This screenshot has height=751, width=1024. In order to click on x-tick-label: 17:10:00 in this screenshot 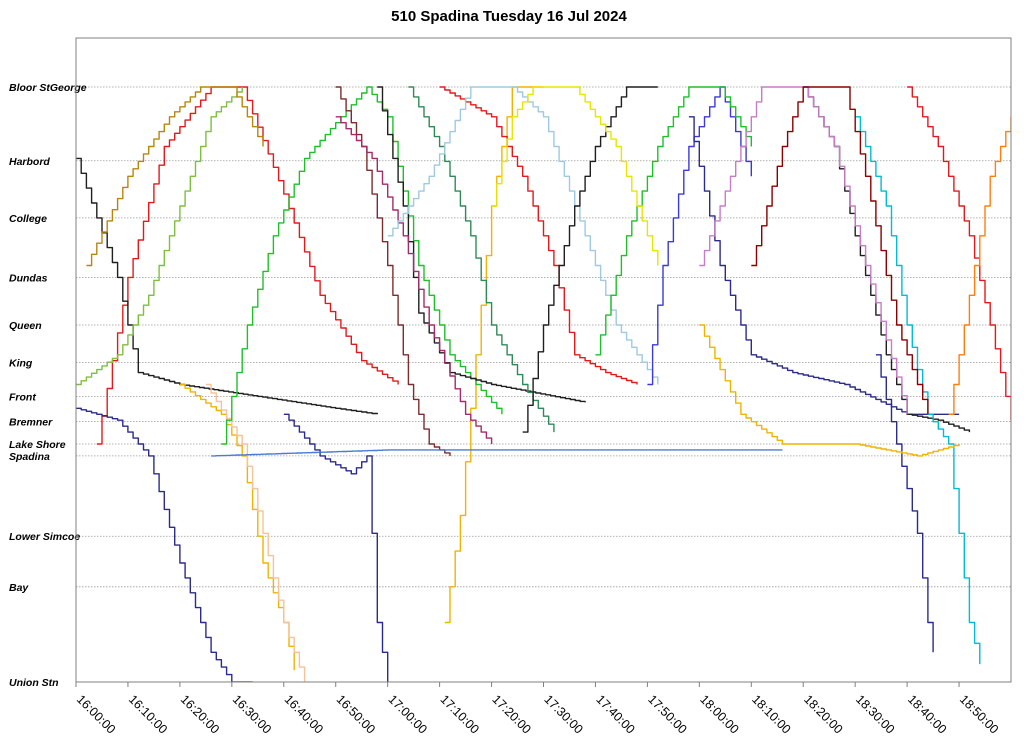, I will do `click(459, 714)`.